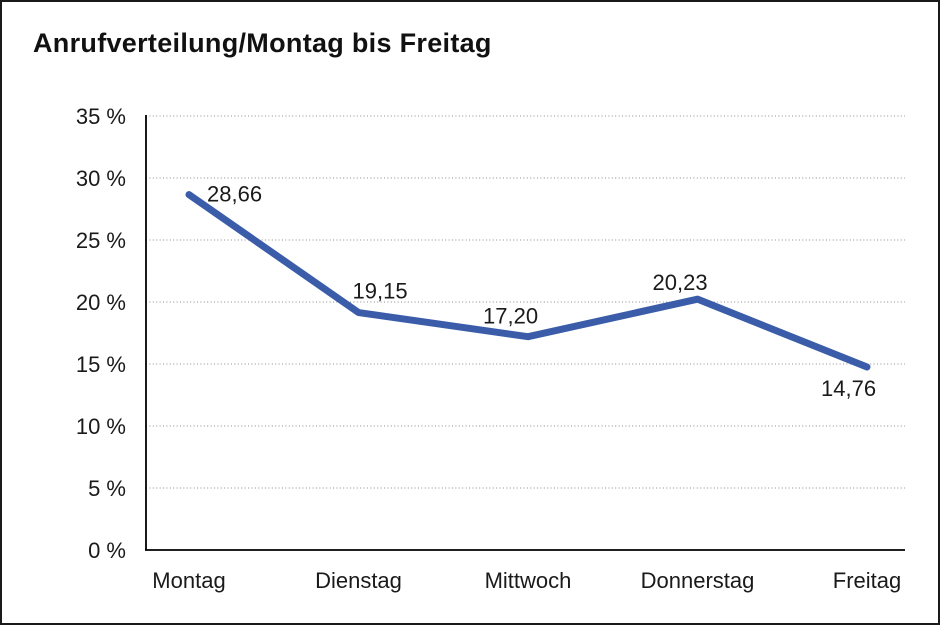 The image size is (945, 631). What do you see at coordinates (101, 178) in the screenshot?
I see `y-axis-tick-label: 30 %` at bounding box center [101, 178].